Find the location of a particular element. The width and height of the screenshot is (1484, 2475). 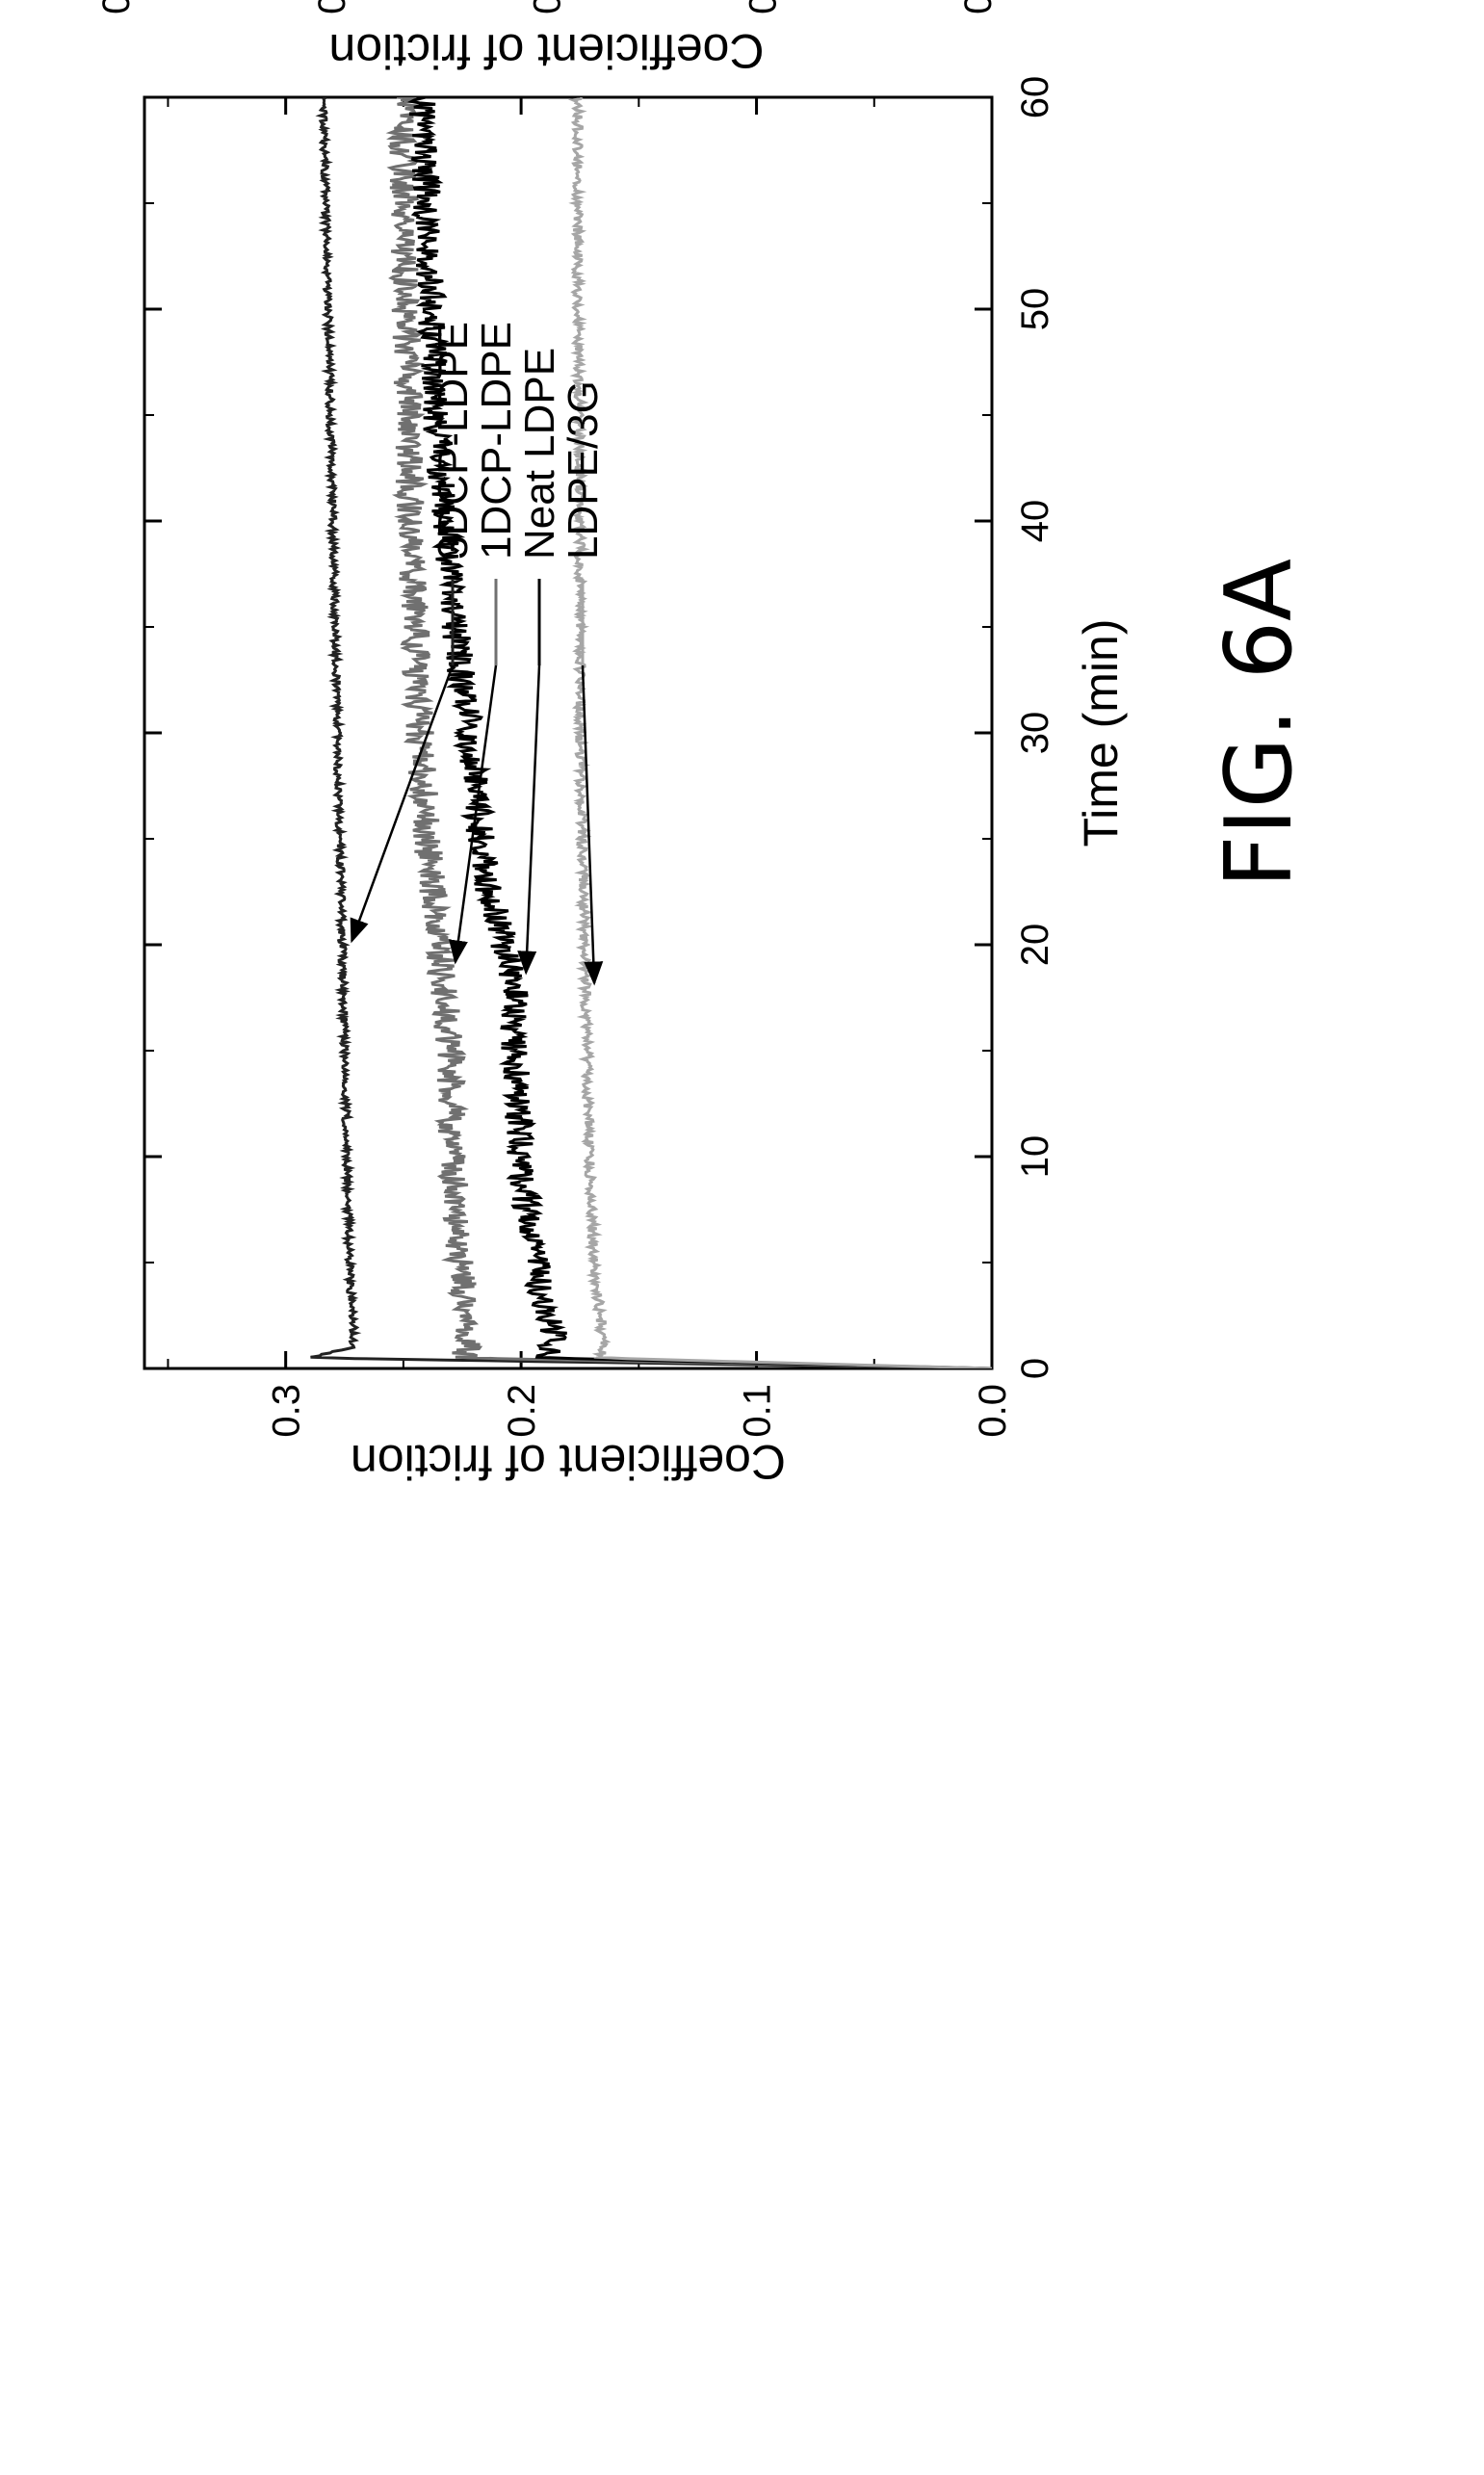

x-tick-label: 10 is located at coordinates (1035, 1157).